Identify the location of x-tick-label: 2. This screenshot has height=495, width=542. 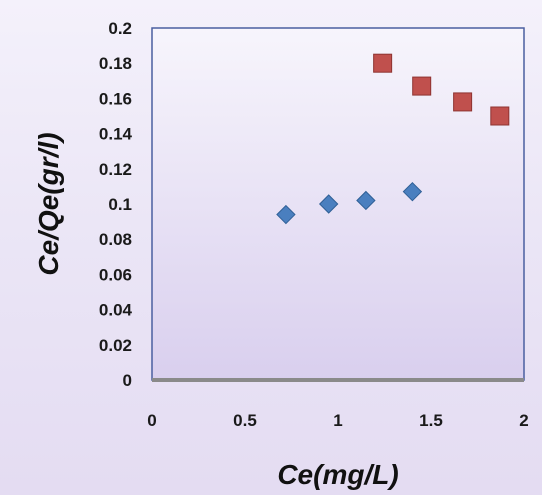
(523, 420).